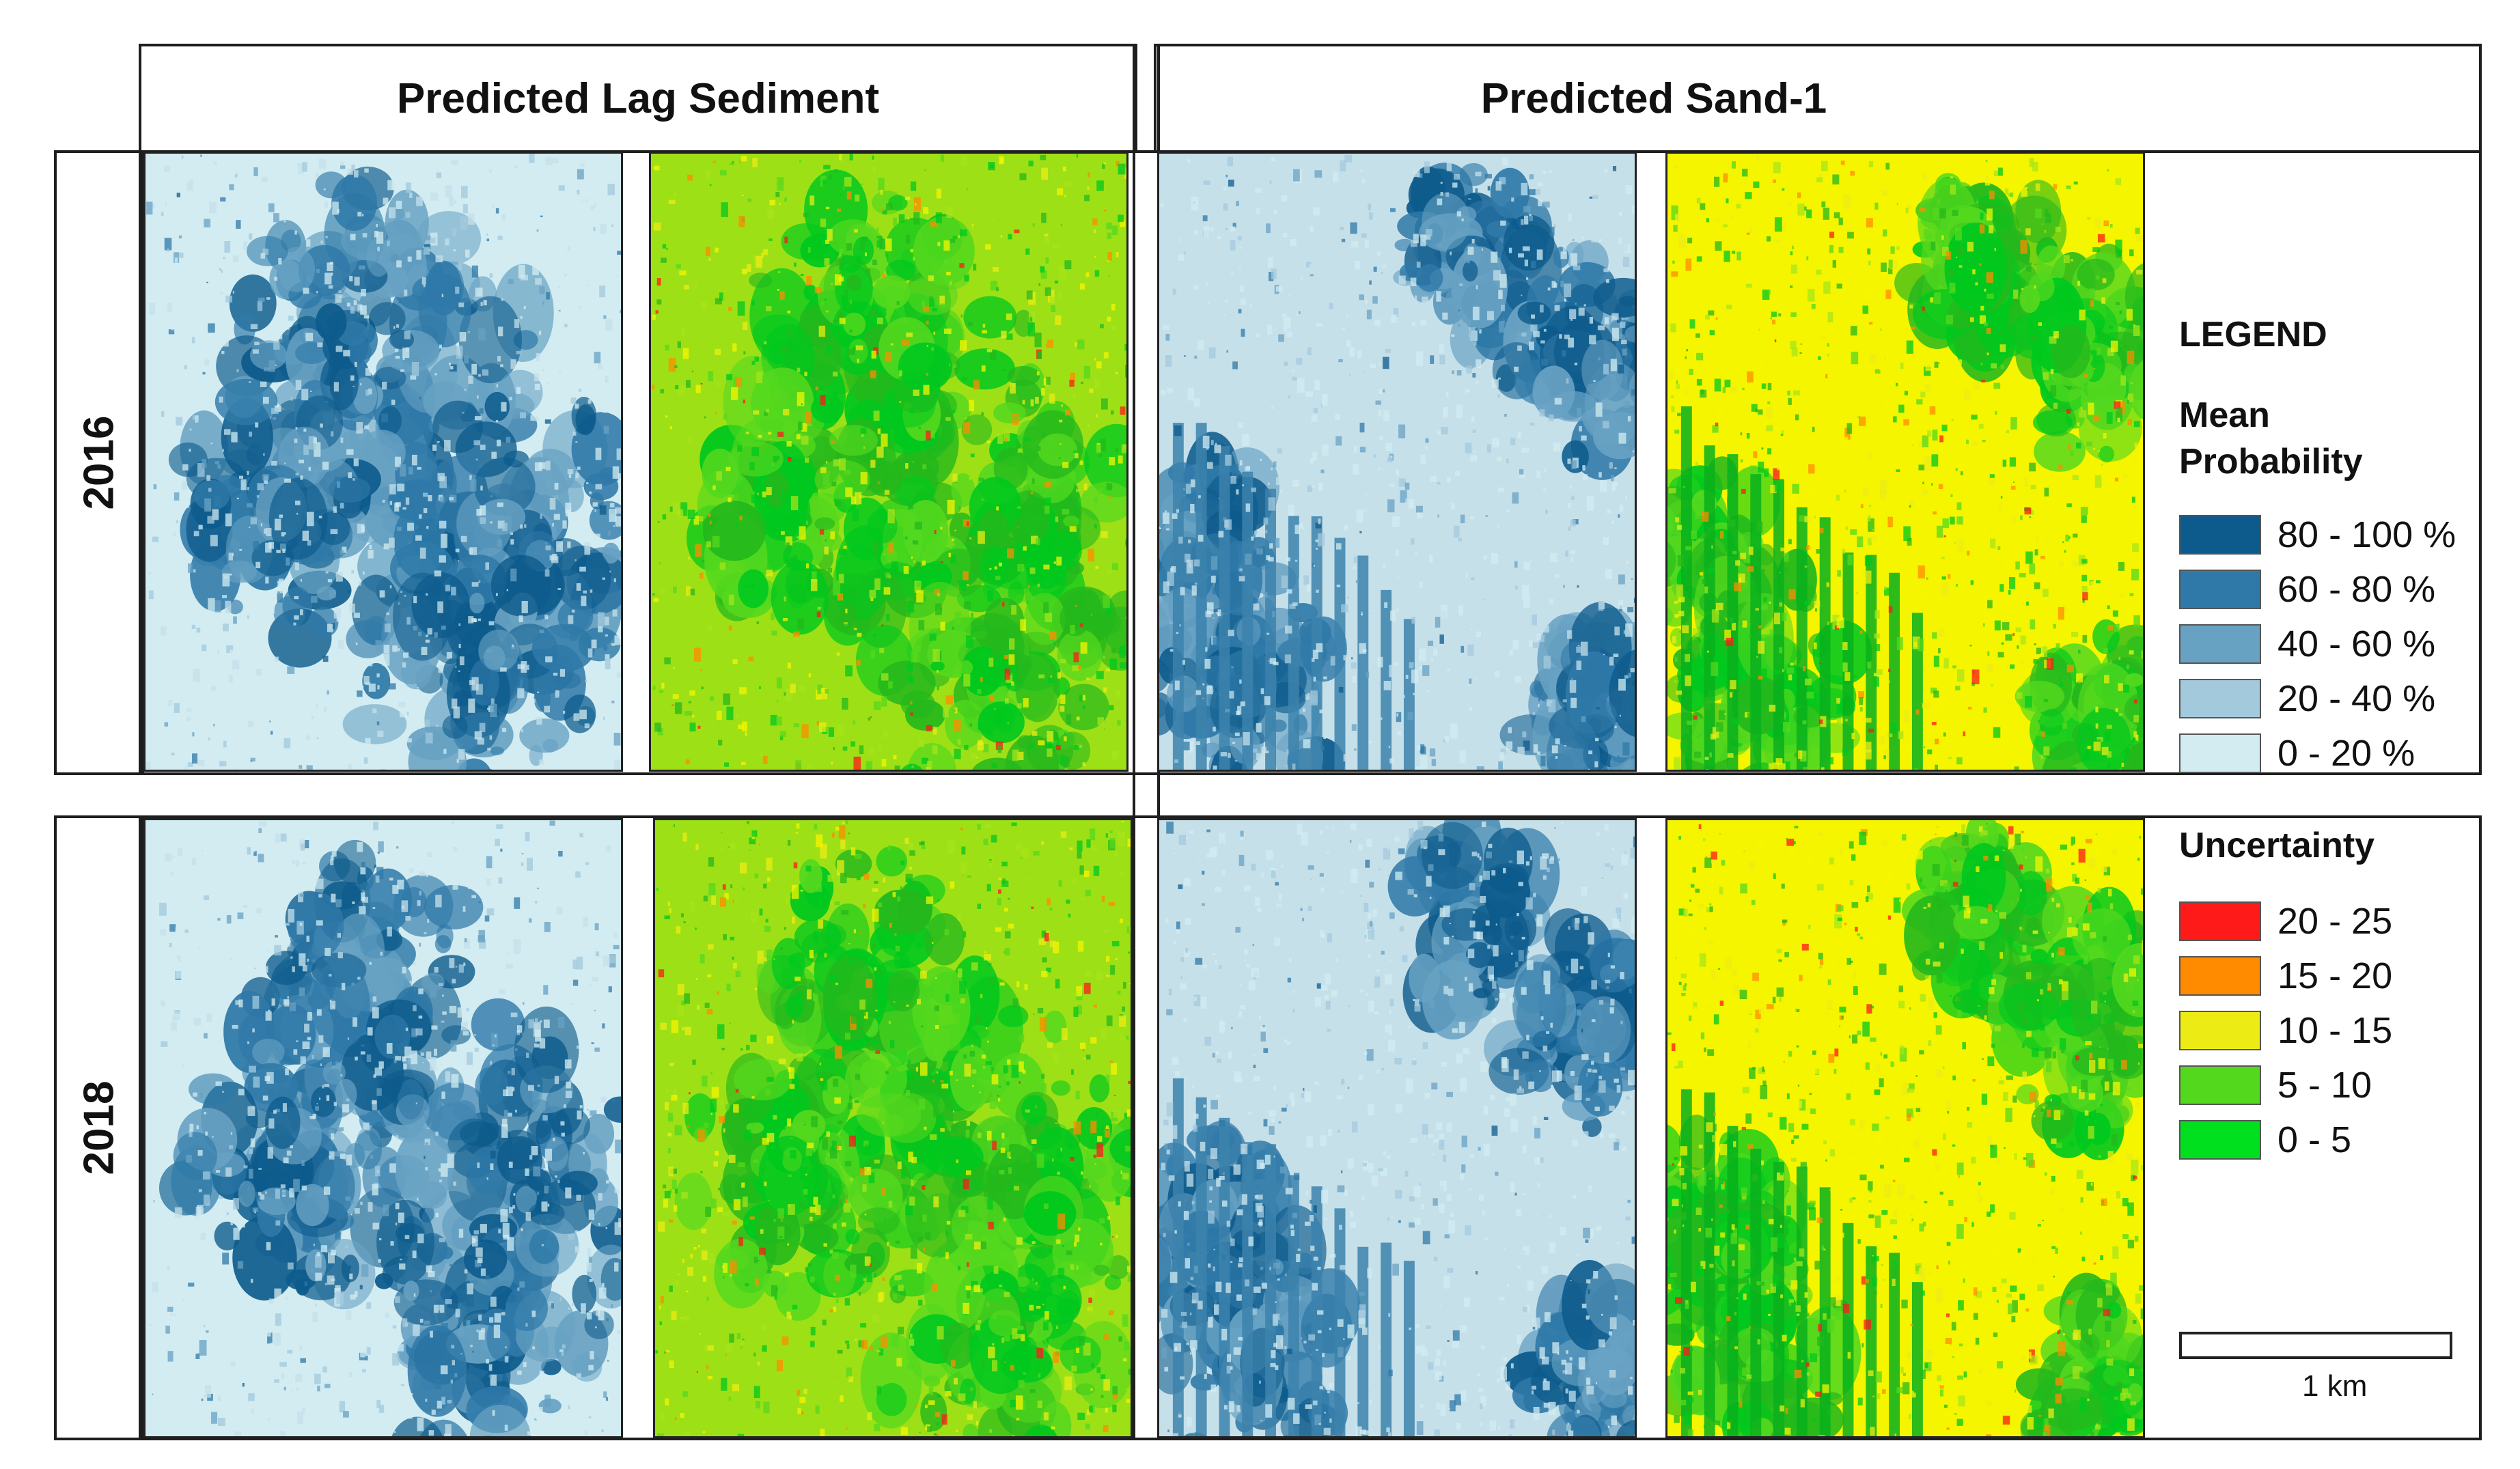 Image resolution: width=2520 pixels, height=1469 pixels. I want to click on year-2018-label: 2018, so click(99, 1127).